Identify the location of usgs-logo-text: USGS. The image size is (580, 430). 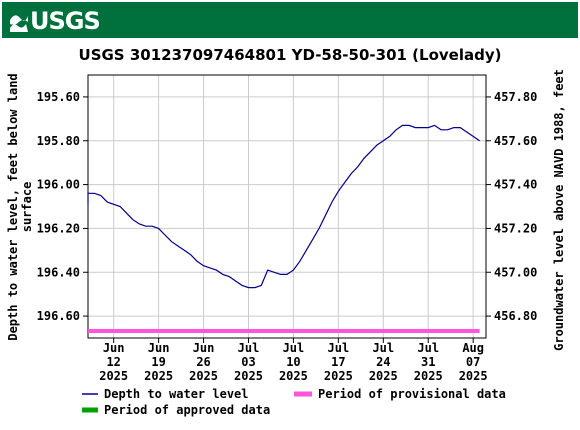
(65, 21).